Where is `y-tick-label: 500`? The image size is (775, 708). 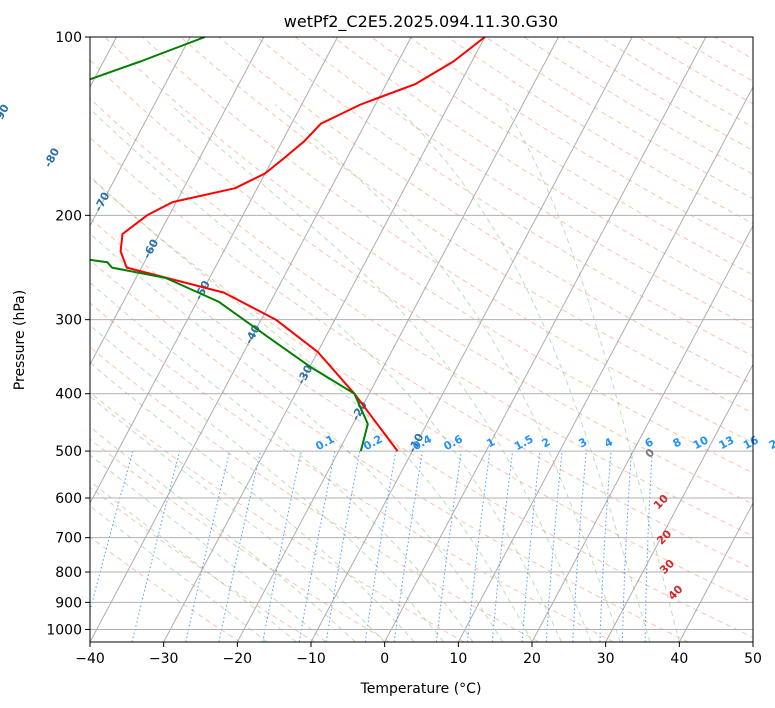 y-tick-label: 500 is located at coordinates (68, 452).